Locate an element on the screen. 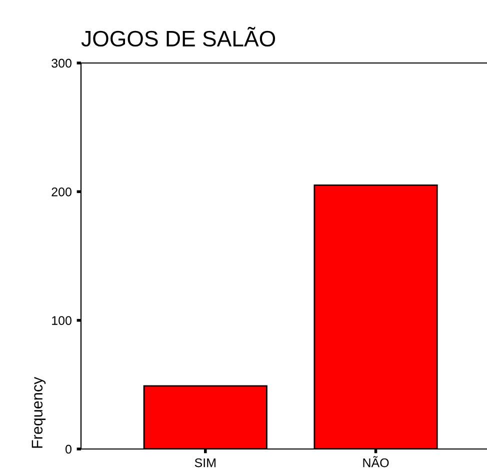 This screenshot has width=487, height=471. y-tick-label: 200 is located at coordinates (62, 191).